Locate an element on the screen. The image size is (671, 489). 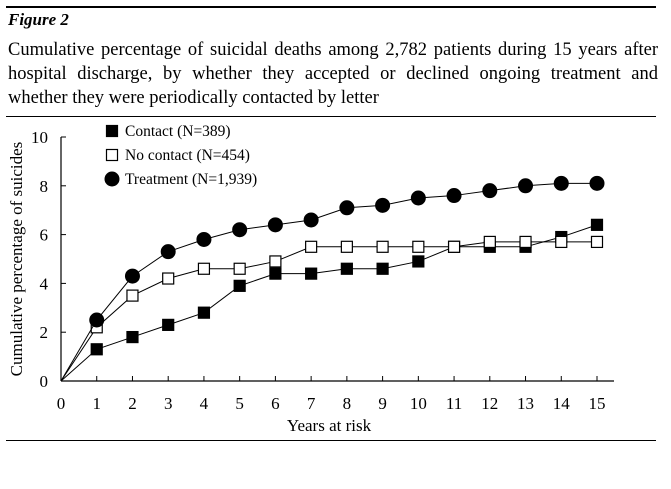
x-tick-label: 3 is located at coordinates (168, 403).